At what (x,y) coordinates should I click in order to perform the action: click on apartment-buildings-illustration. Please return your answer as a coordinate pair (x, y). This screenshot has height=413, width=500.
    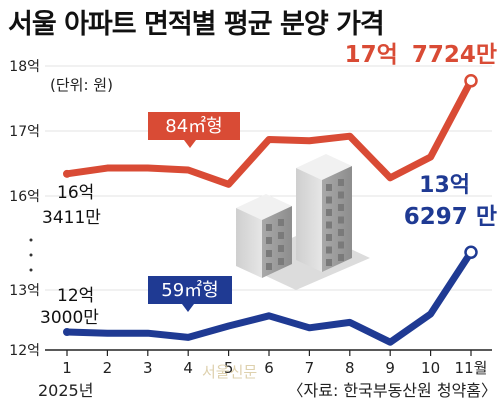
    Looking at the image, I should click on (303, 222).